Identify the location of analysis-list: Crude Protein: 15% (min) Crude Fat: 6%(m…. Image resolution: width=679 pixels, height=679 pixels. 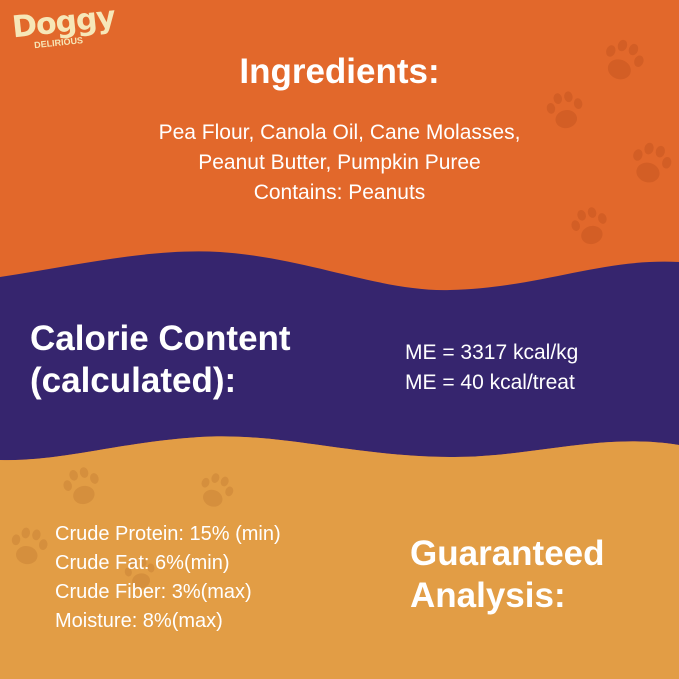
(168, 578).